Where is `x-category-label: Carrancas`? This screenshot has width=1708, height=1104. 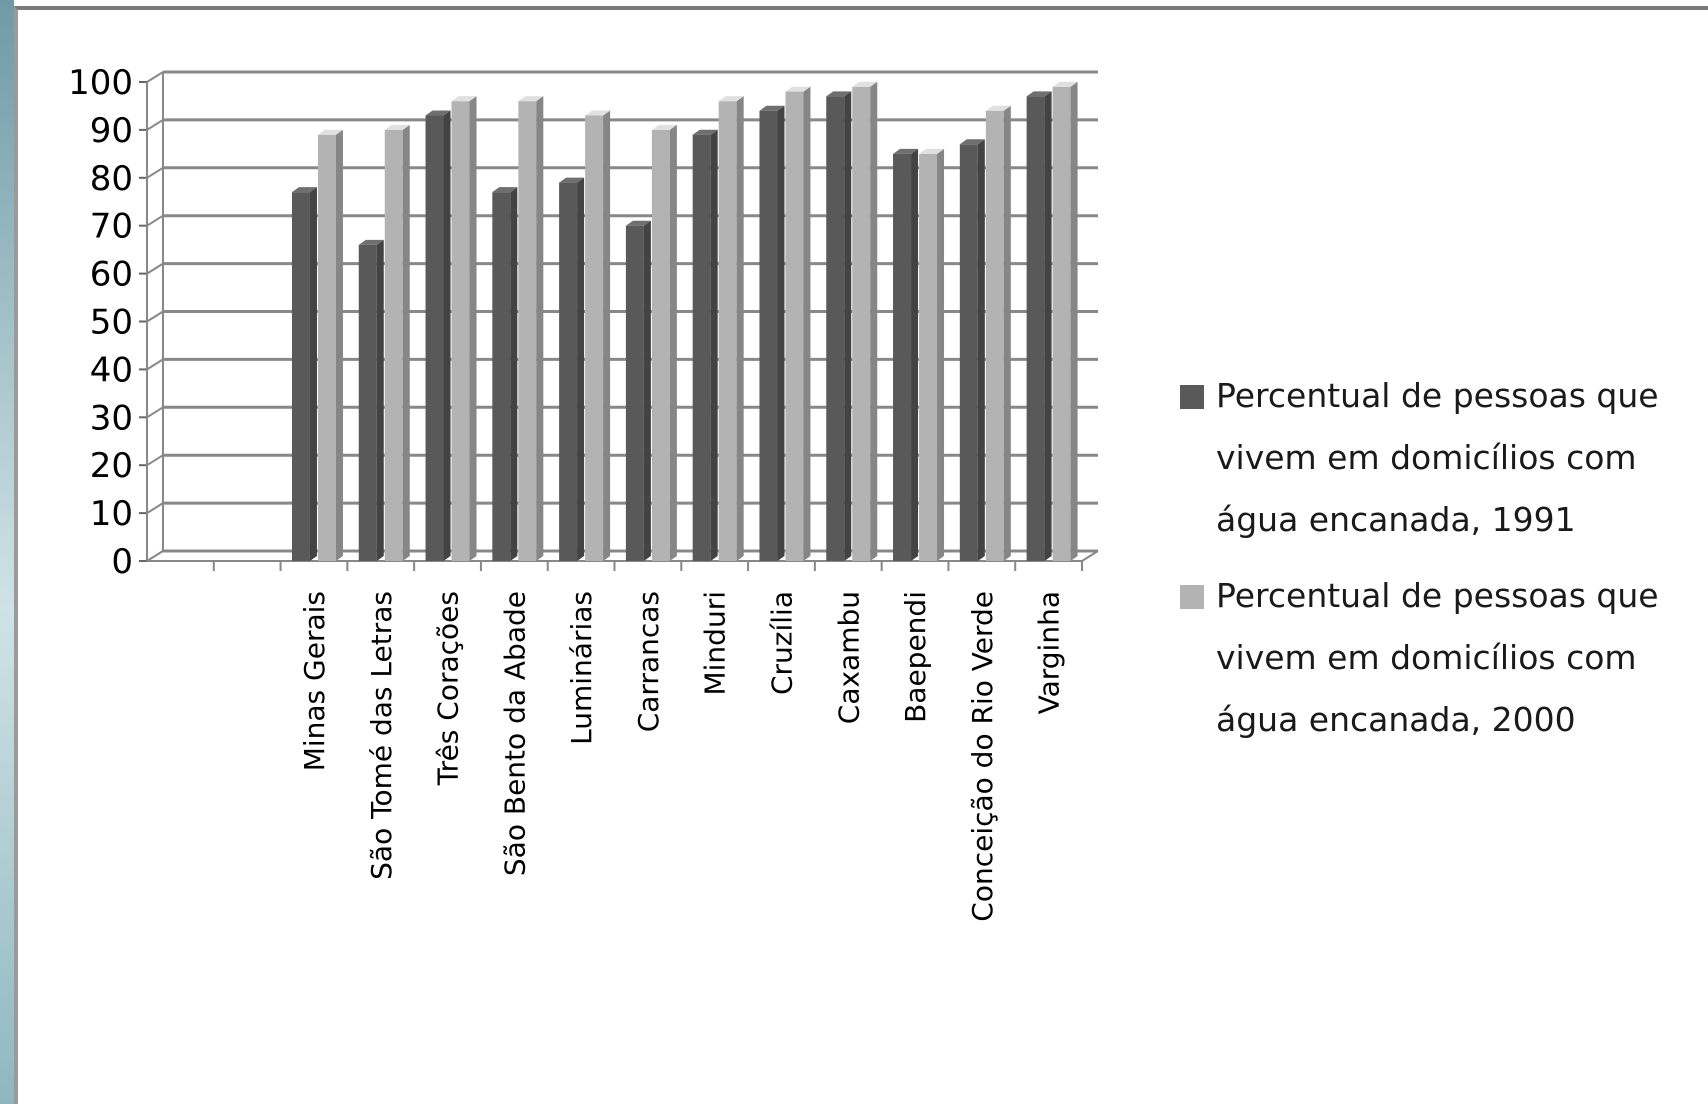
x-category-label: Carrancas is located at coordinates (648, 661).